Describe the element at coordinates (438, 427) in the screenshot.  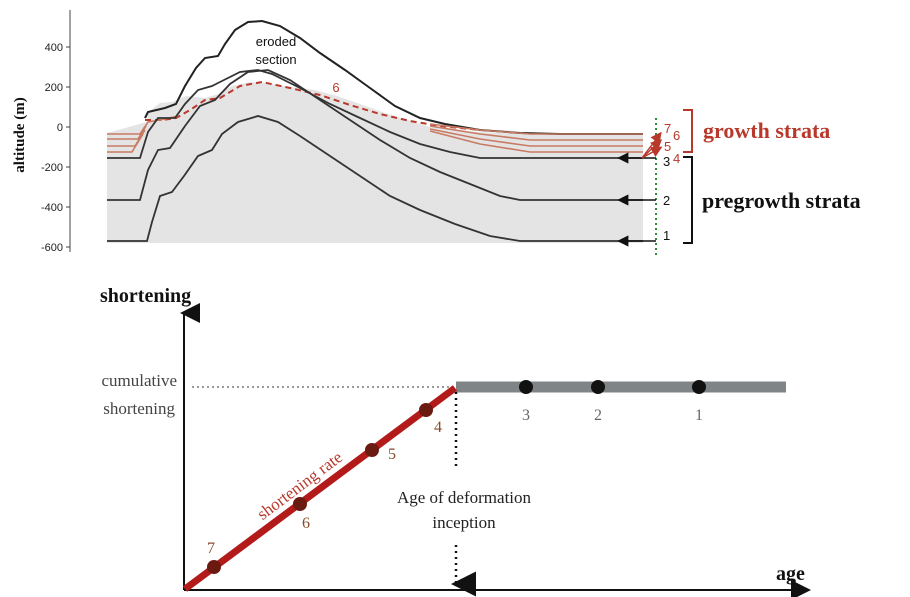
I see `growth-point-label-4: 4` at that location.